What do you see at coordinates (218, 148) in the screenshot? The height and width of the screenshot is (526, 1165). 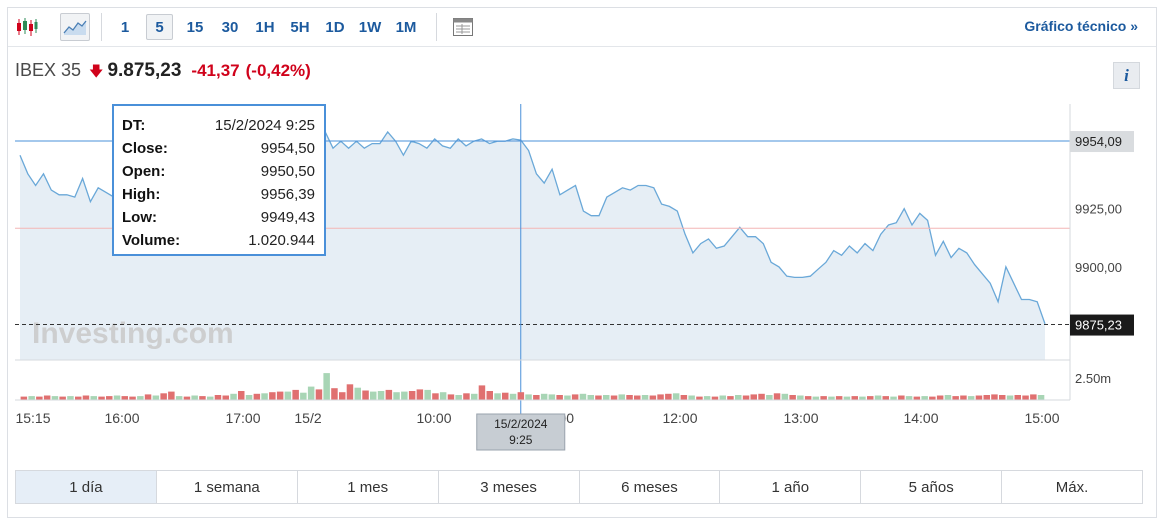 I see `tooltip-row: Close: 9954,50` at bounding box center [218, 148].